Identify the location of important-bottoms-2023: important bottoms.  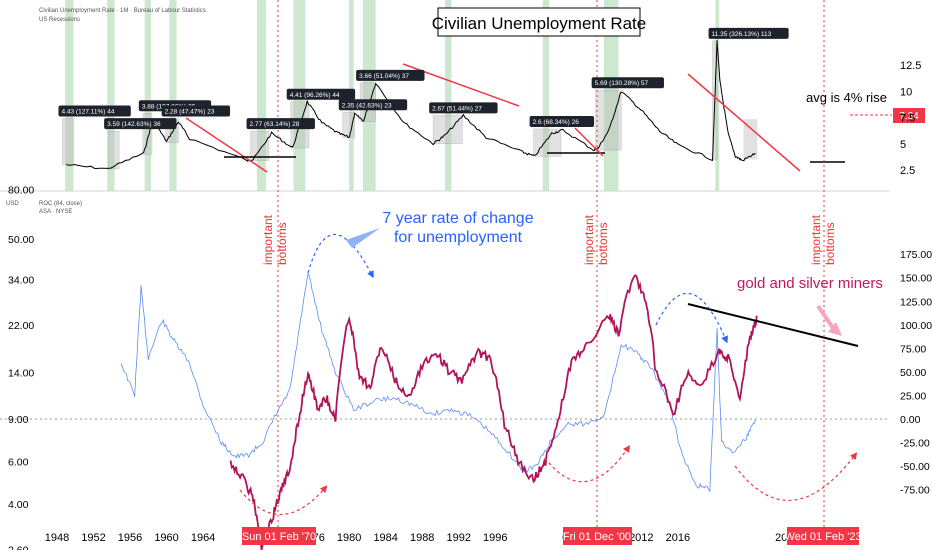
(823, 239).